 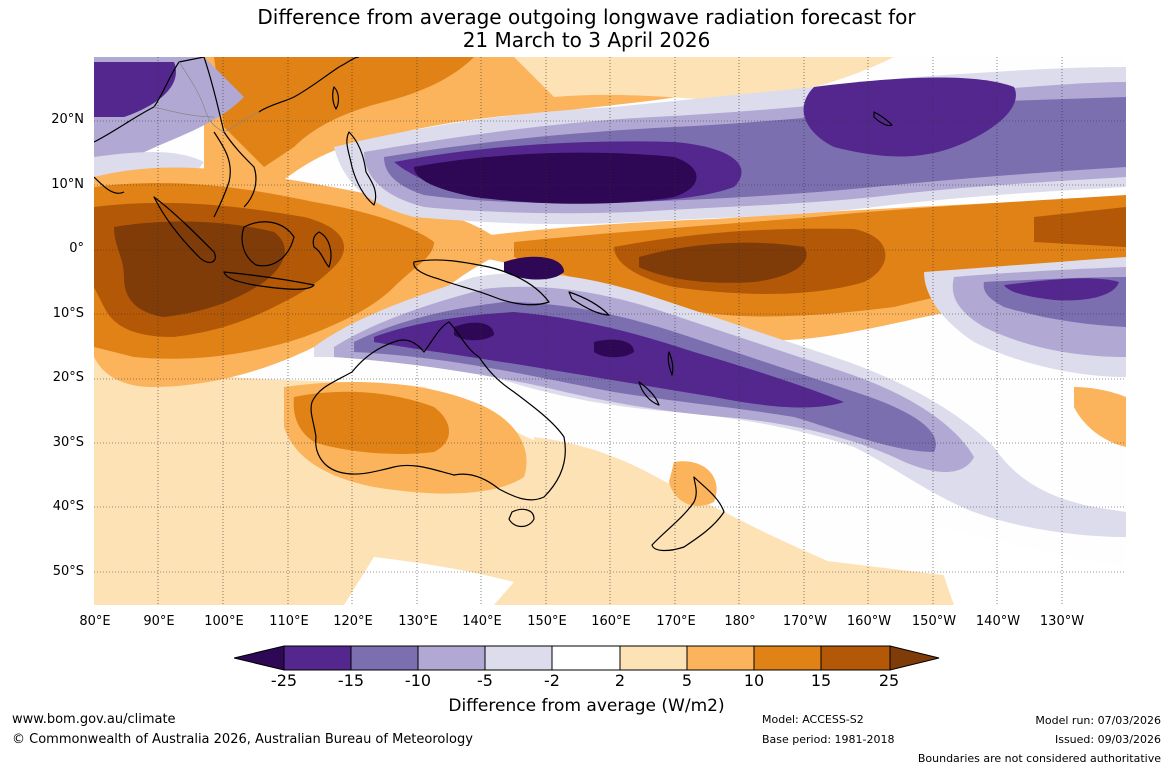 What do you see at coordinates (269, 280) in the screenshot?
I see `coastline-java` at bounding box center [269, 280].